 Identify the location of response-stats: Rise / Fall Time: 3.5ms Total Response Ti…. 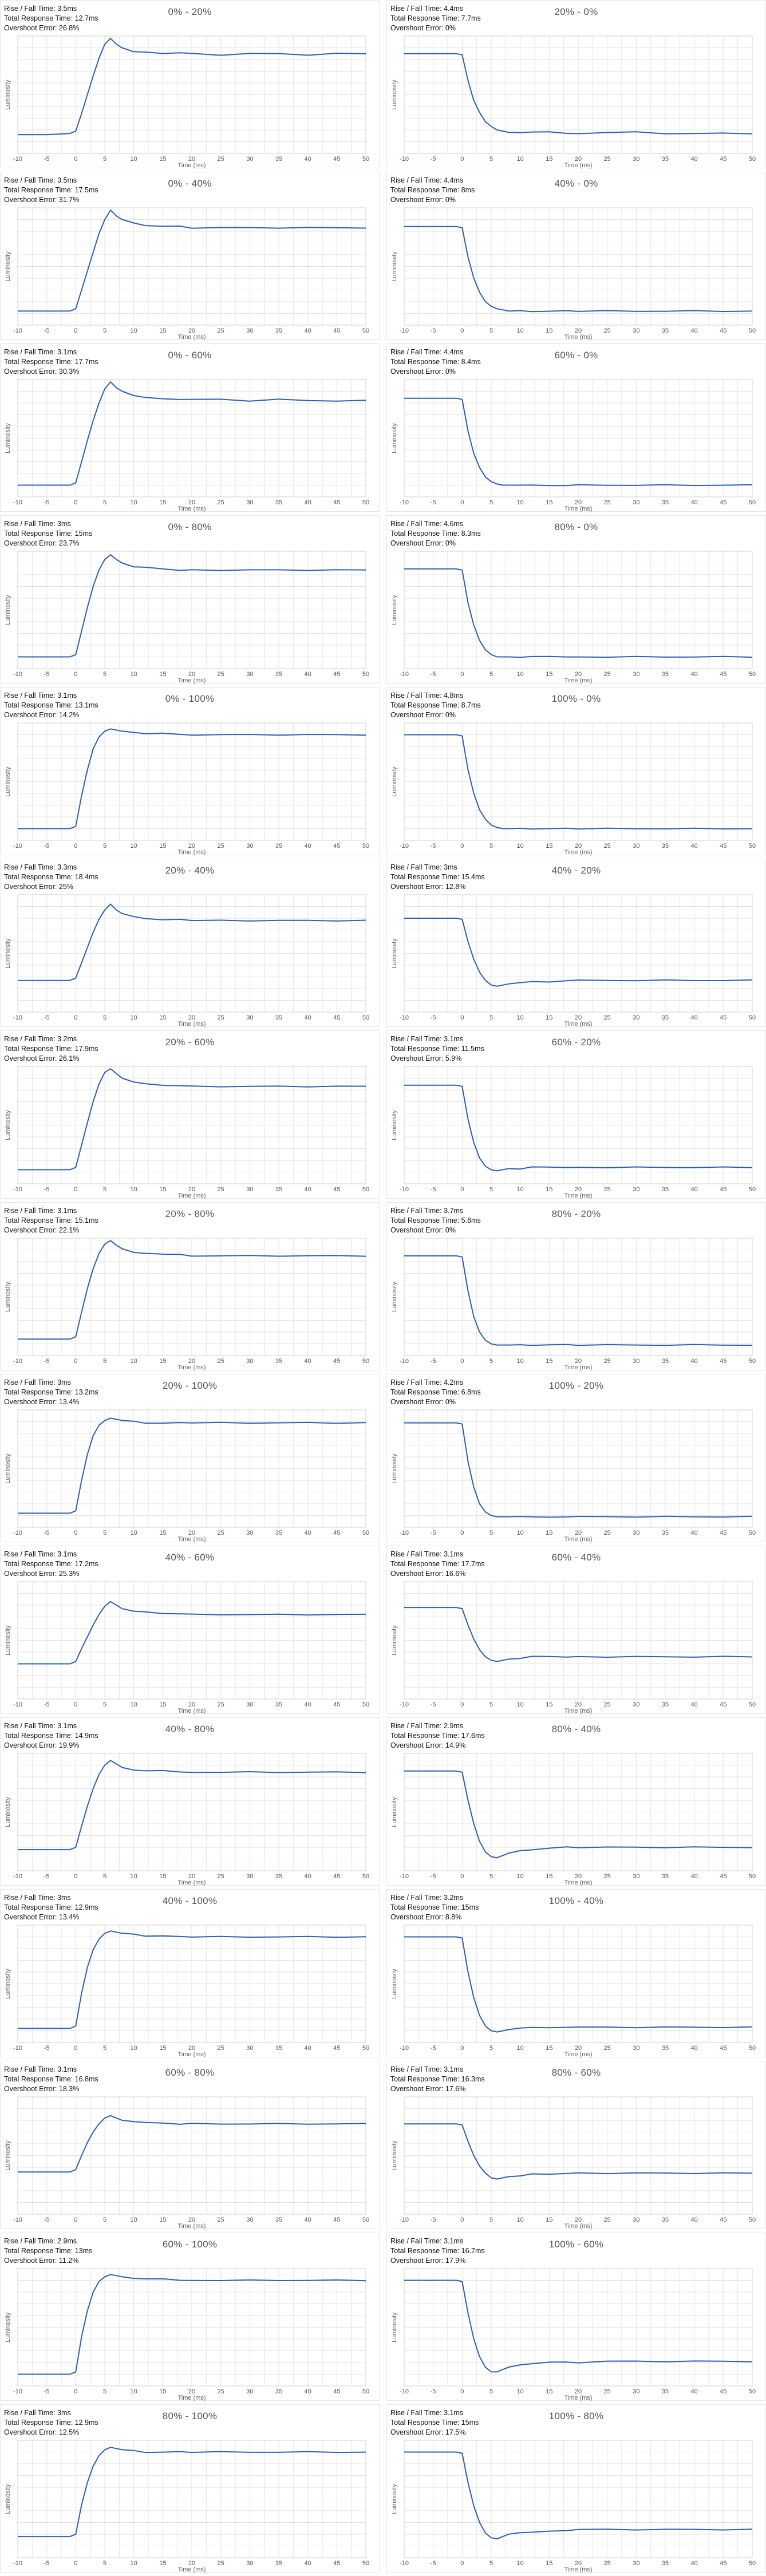
(51, 190).